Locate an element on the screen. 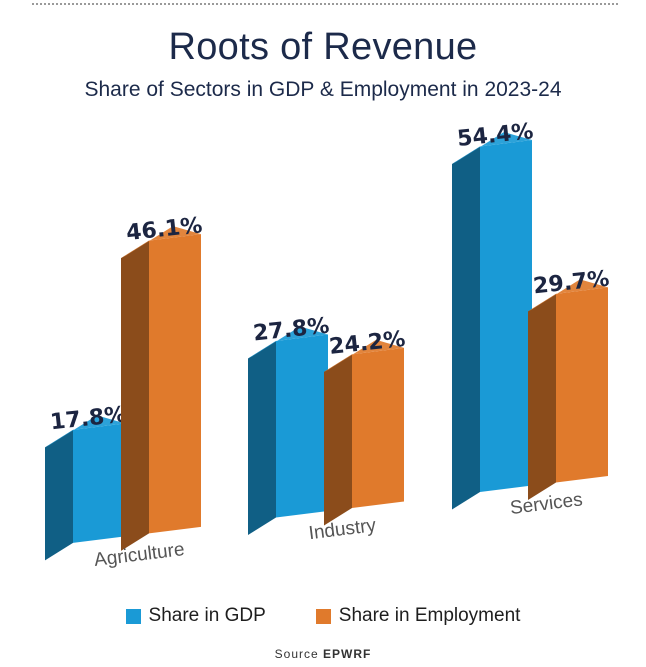  bar-industry-employment is located at coordinates (378, 427).